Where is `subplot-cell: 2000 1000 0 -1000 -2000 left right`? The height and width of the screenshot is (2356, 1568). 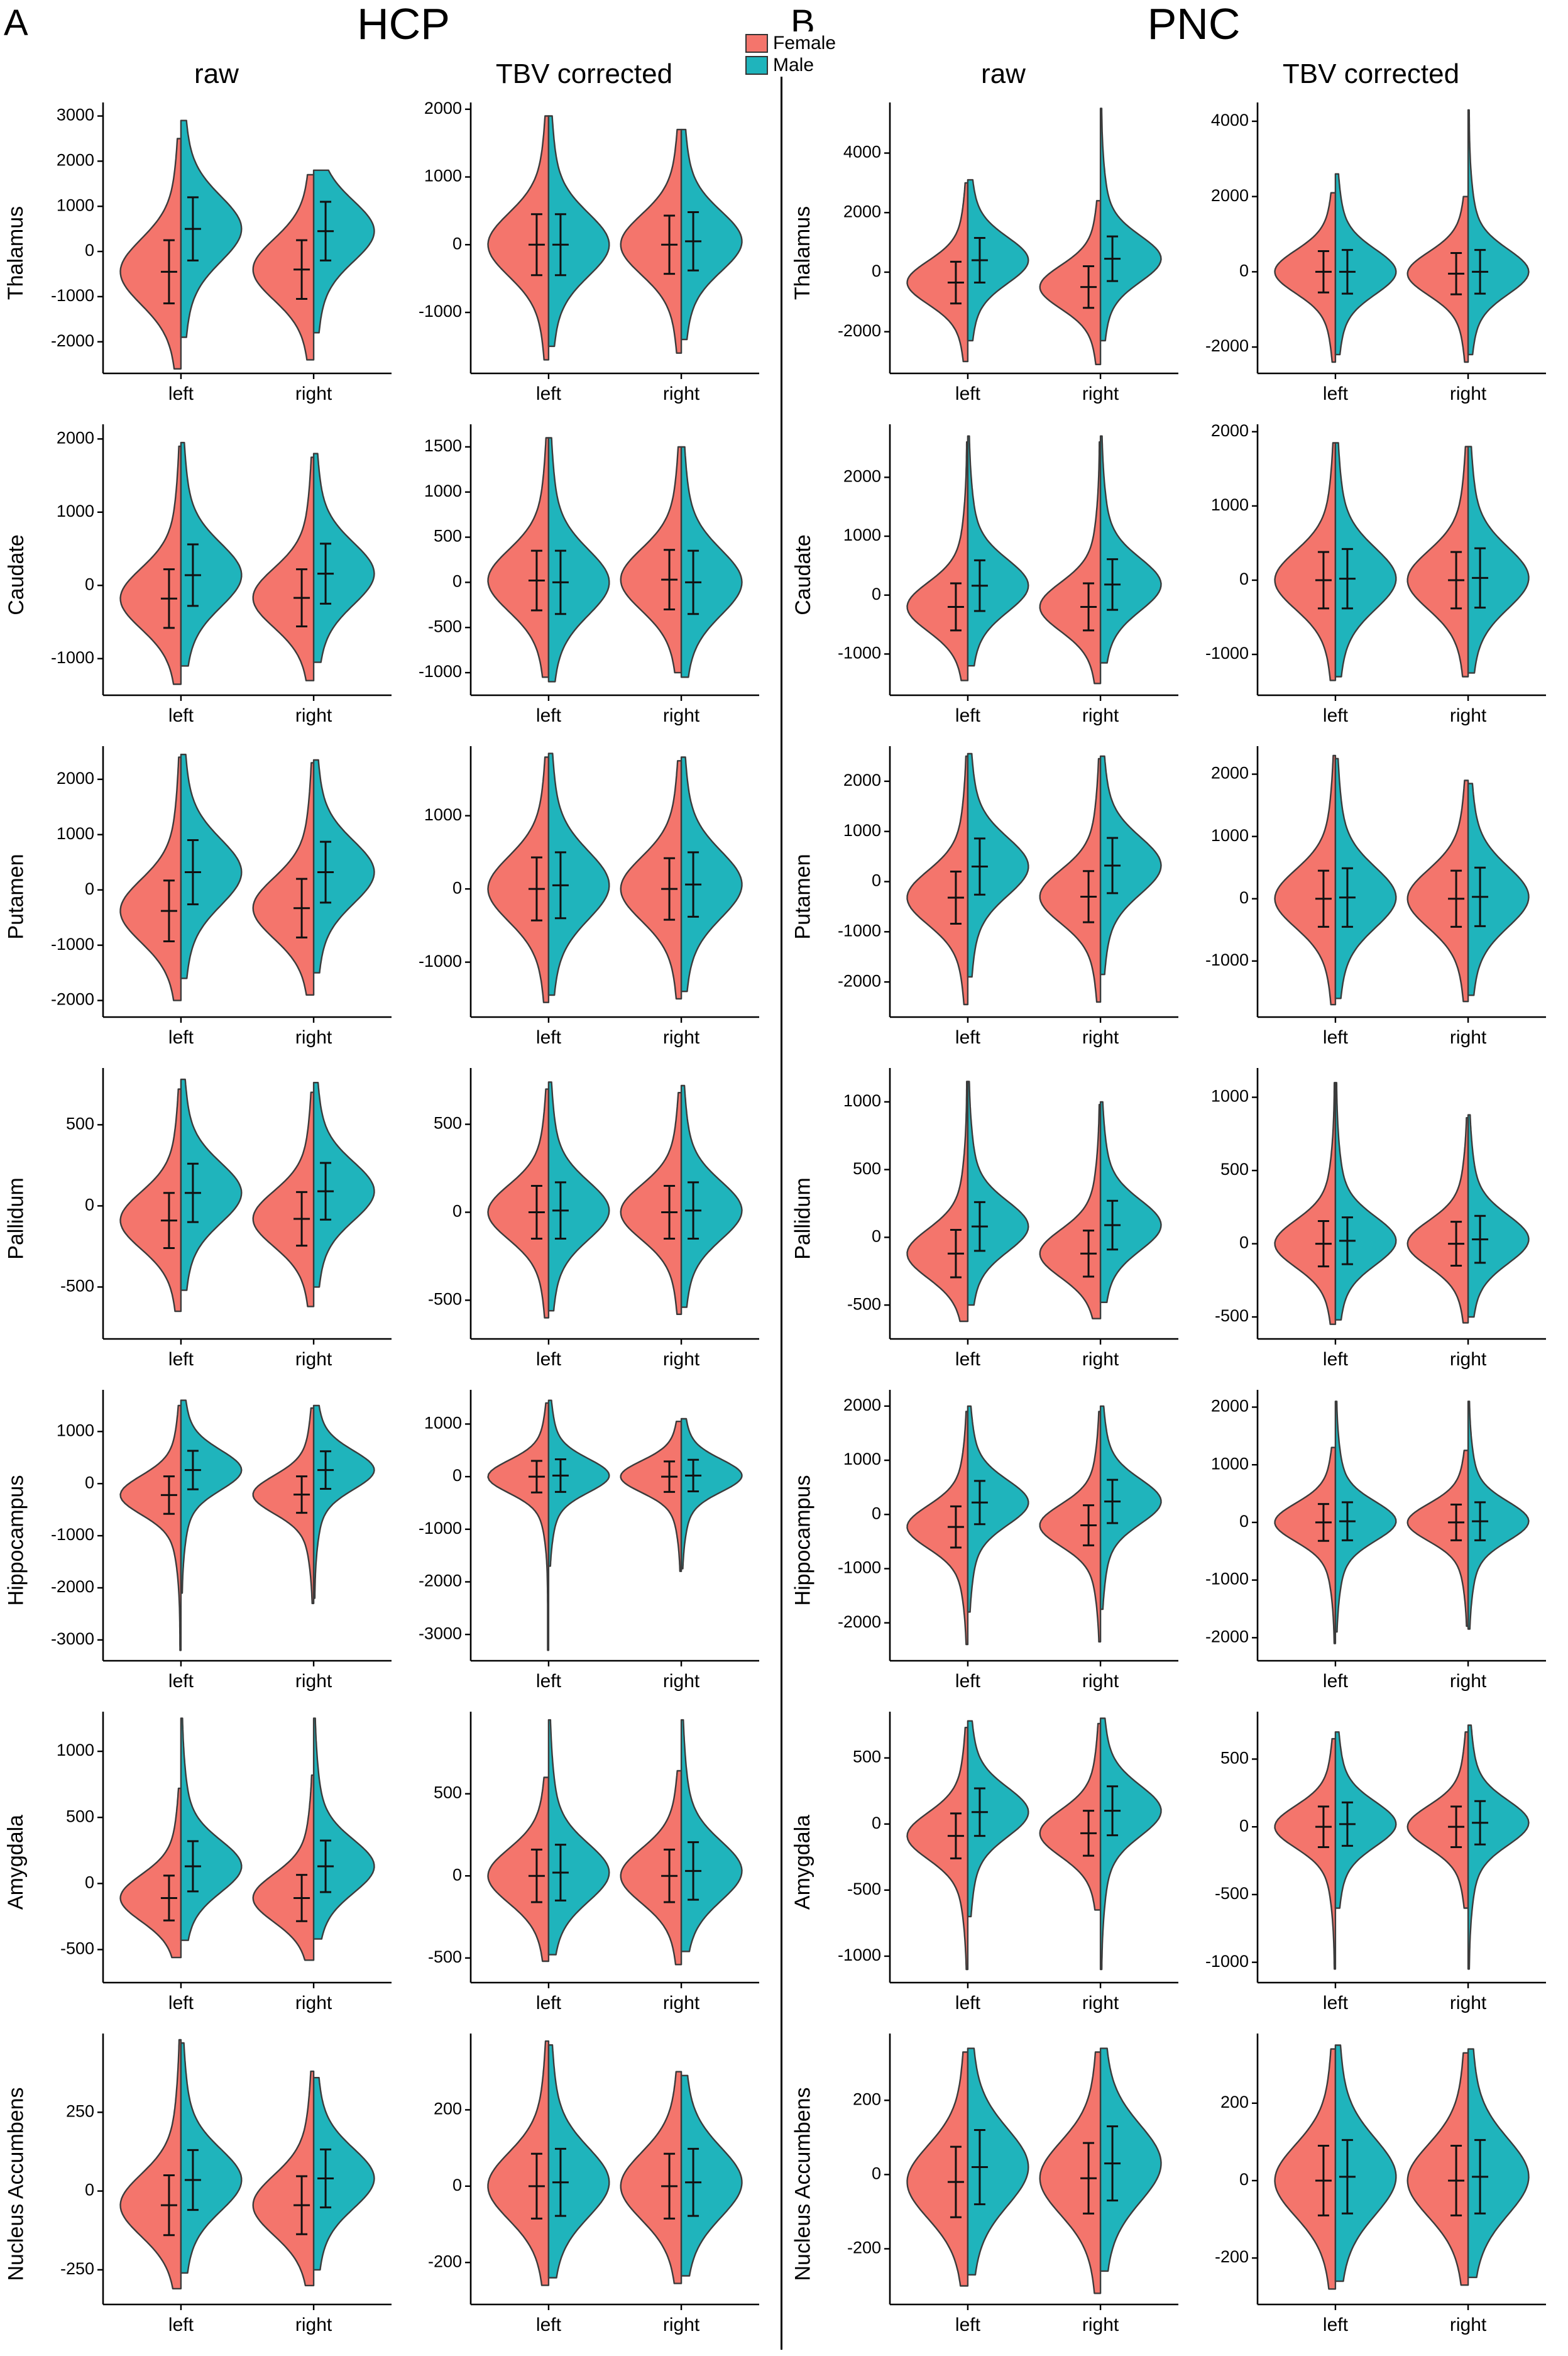 subplot-cell: 2000 1000 0 -1000 -2000 left right is located at coordinates (1003, 896).